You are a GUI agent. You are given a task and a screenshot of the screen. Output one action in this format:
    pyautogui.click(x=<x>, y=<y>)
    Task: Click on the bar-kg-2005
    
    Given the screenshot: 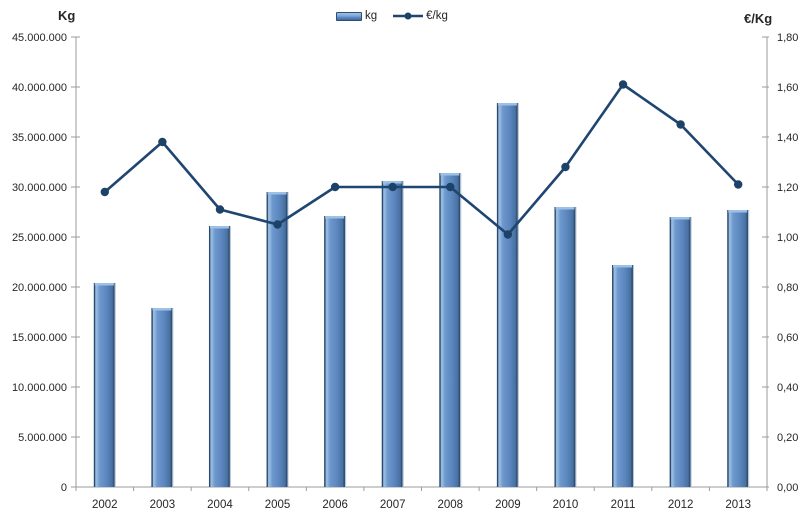 What is the action you would take?
    pyautogui.click(x=277, y=339)
    